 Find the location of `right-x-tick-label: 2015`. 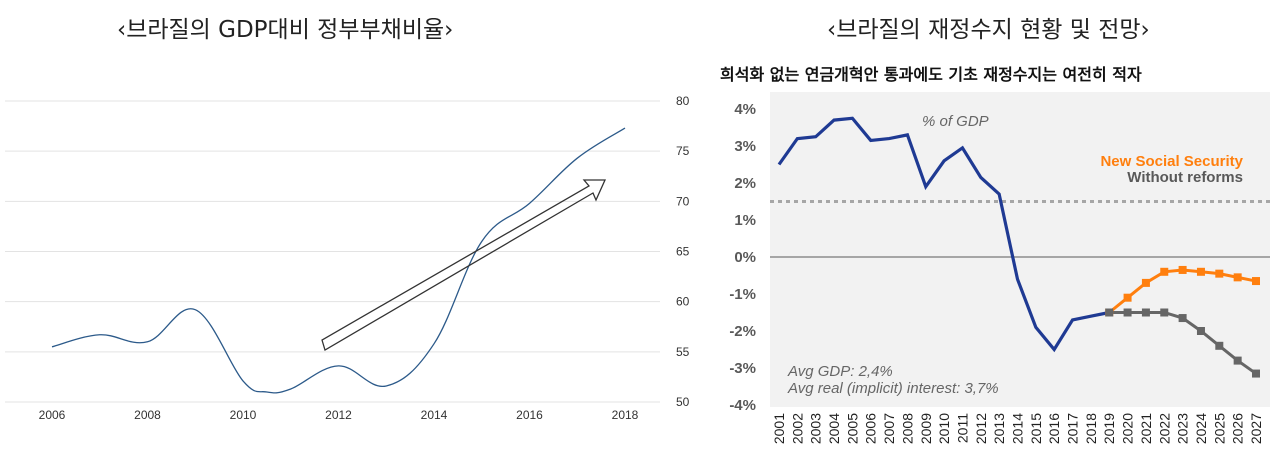

right-x-tick-label: 2015 is located at coordinates (1036, 428).